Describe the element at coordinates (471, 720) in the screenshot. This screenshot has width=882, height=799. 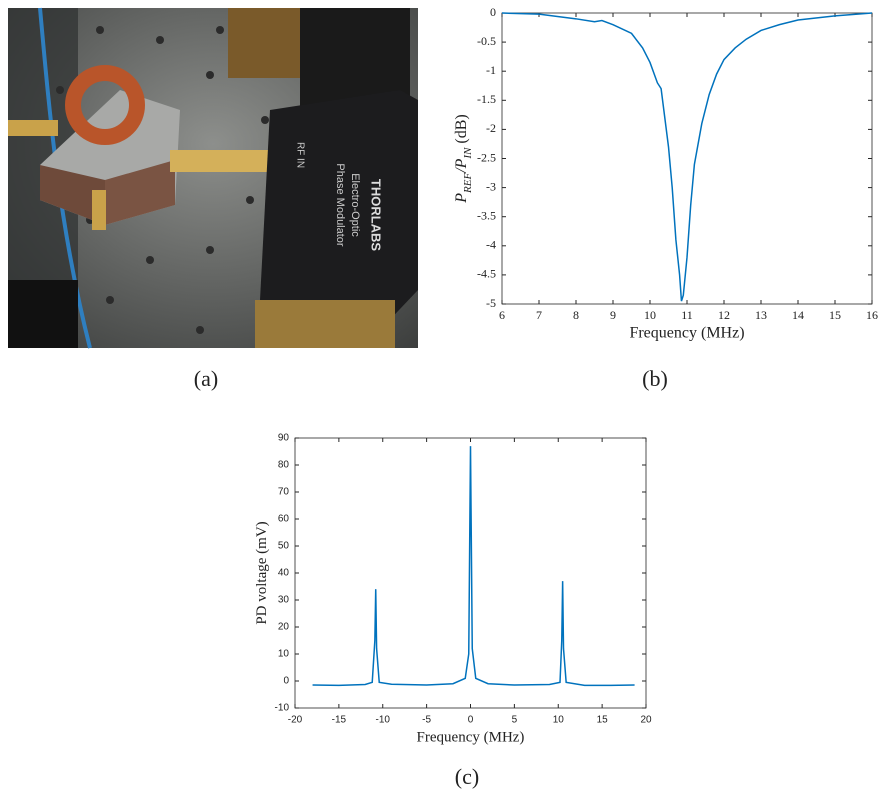
I see `x-tick-label: 0` at that location.